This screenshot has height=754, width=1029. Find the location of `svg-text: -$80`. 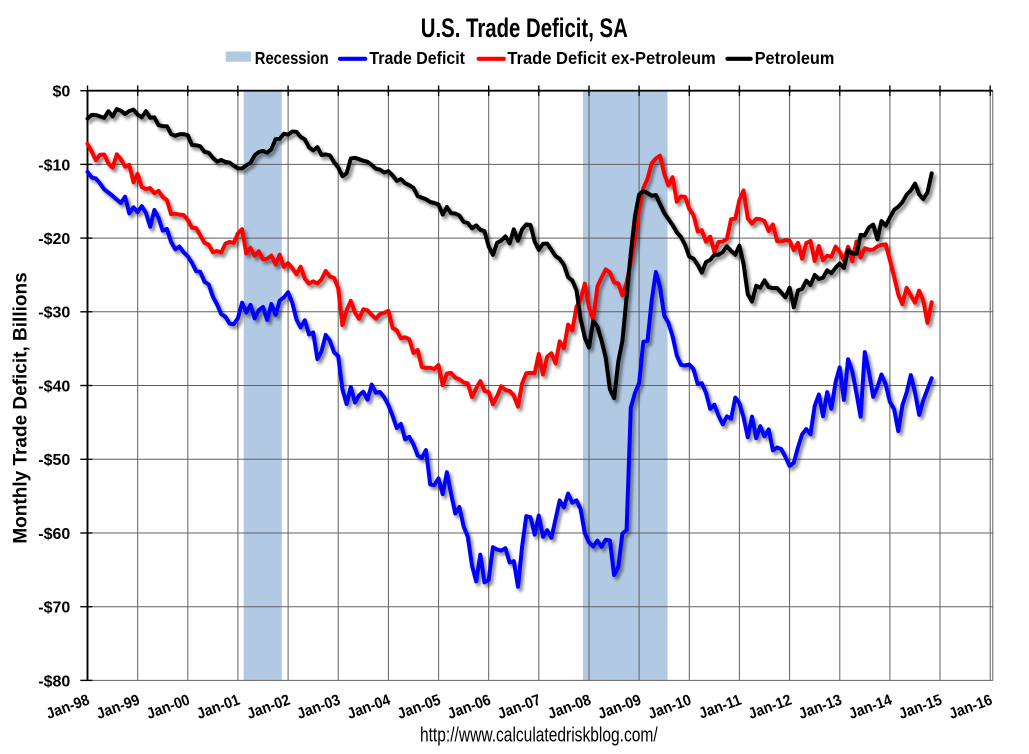

svg-text: -$80 is located at coordinates (54, 681).